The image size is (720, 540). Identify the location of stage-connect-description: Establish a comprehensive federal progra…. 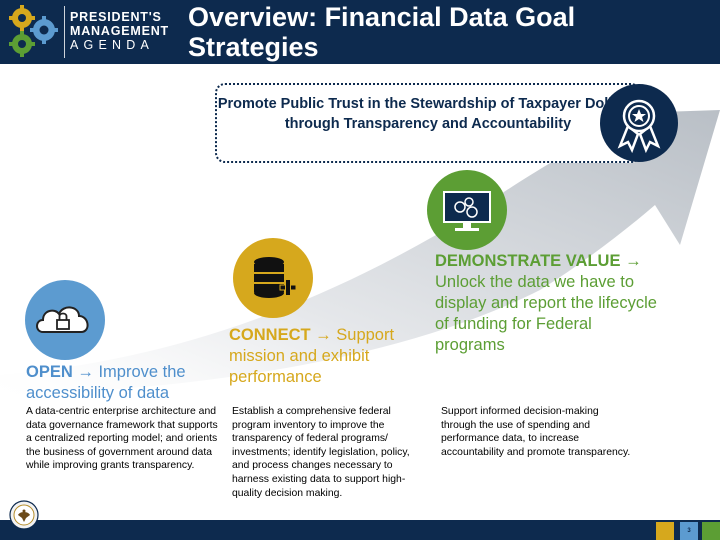
(321, 452).